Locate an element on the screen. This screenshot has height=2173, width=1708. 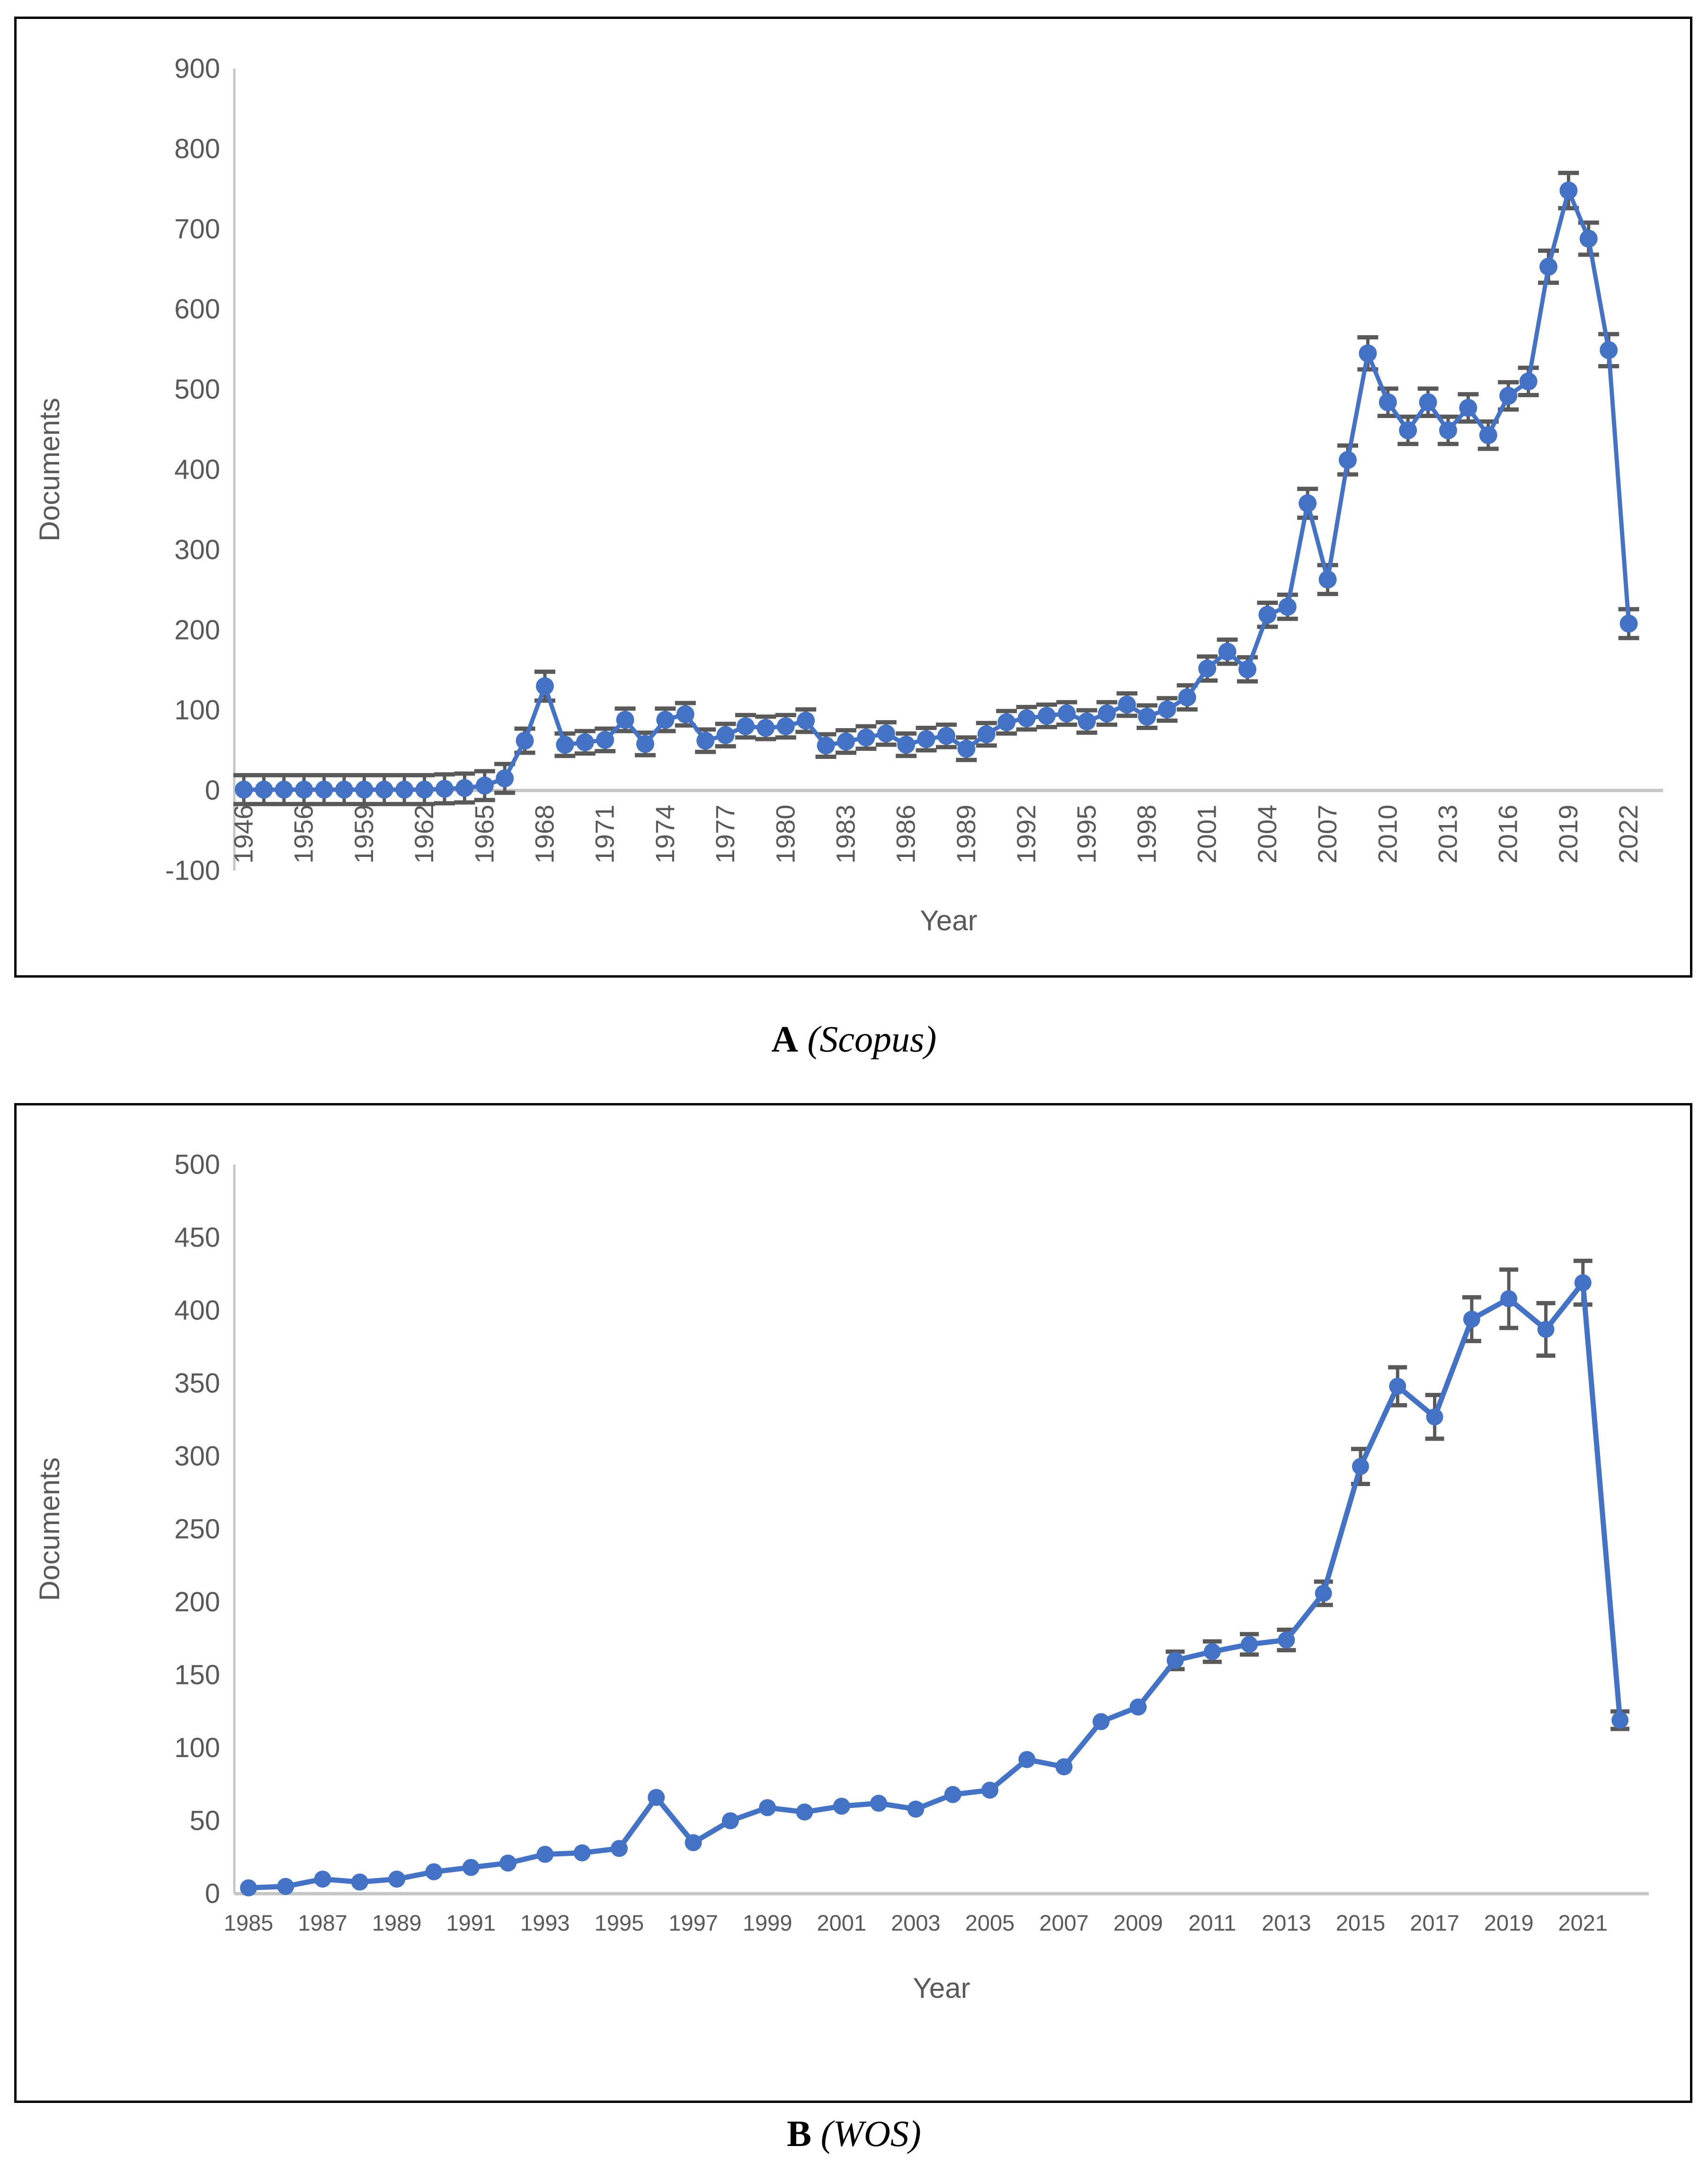
svg-text: 1968 is located at coordinates (544, 834).